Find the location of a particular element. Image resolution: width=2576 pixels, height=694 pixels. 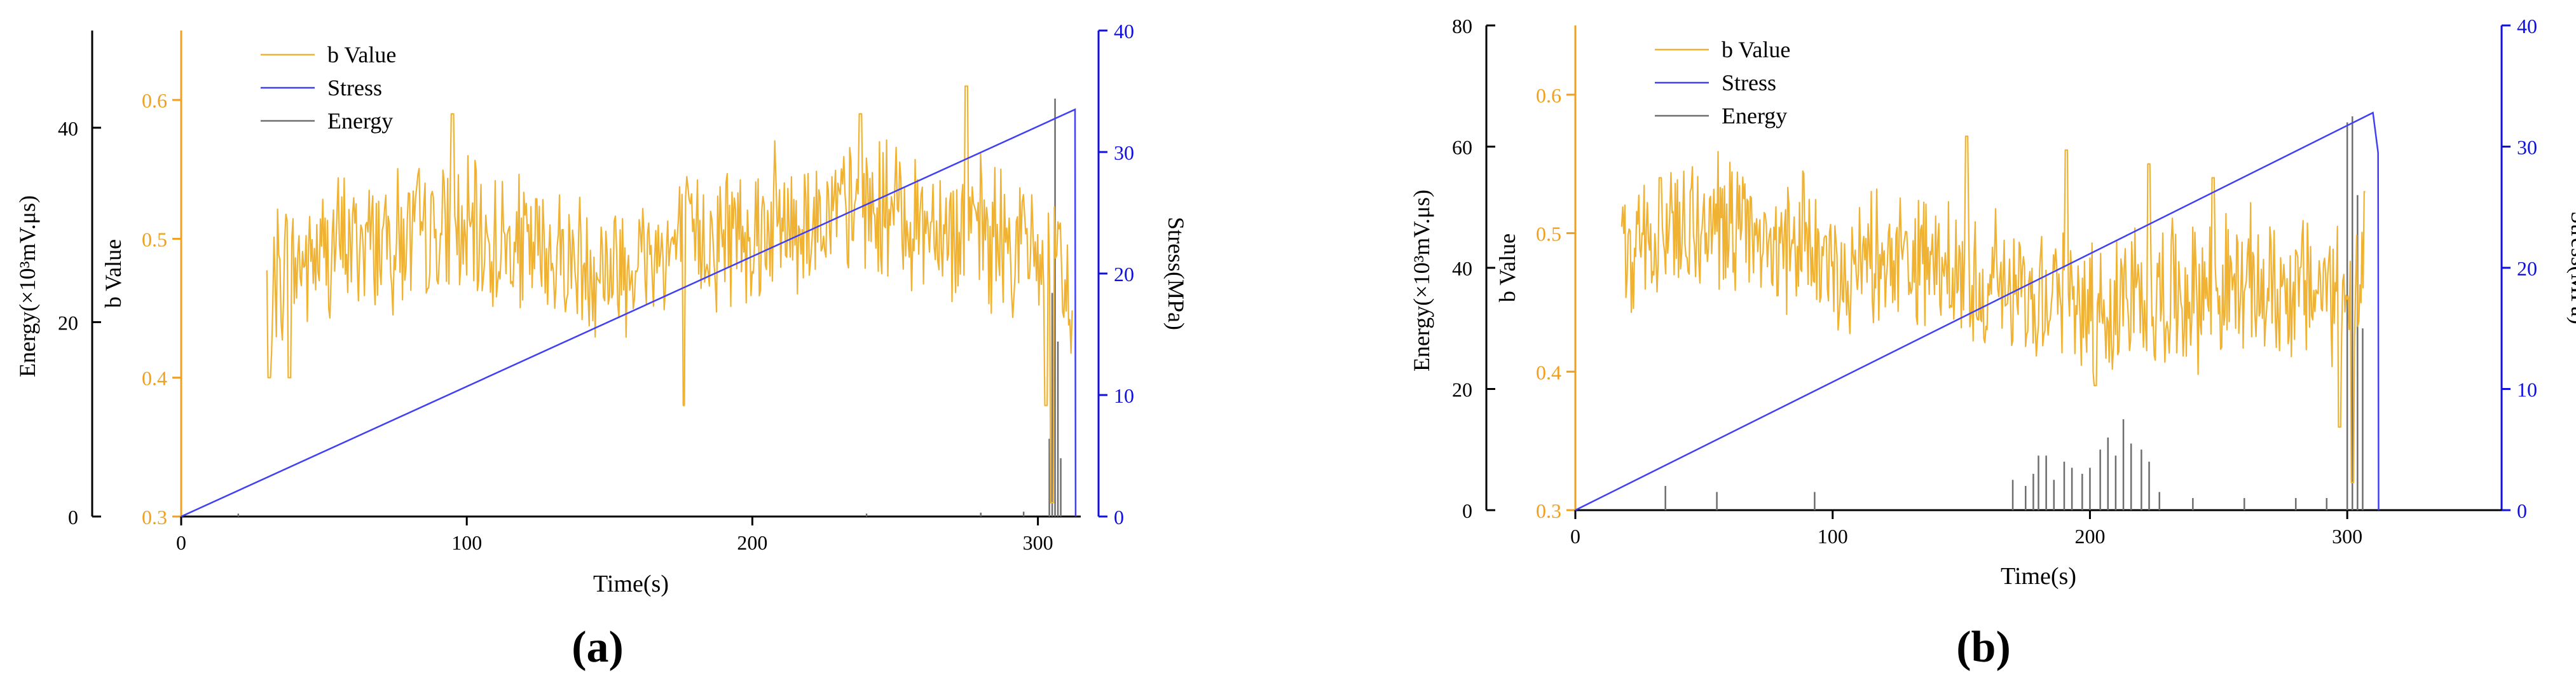

b-value-line is located at coordinates (1993, 309).